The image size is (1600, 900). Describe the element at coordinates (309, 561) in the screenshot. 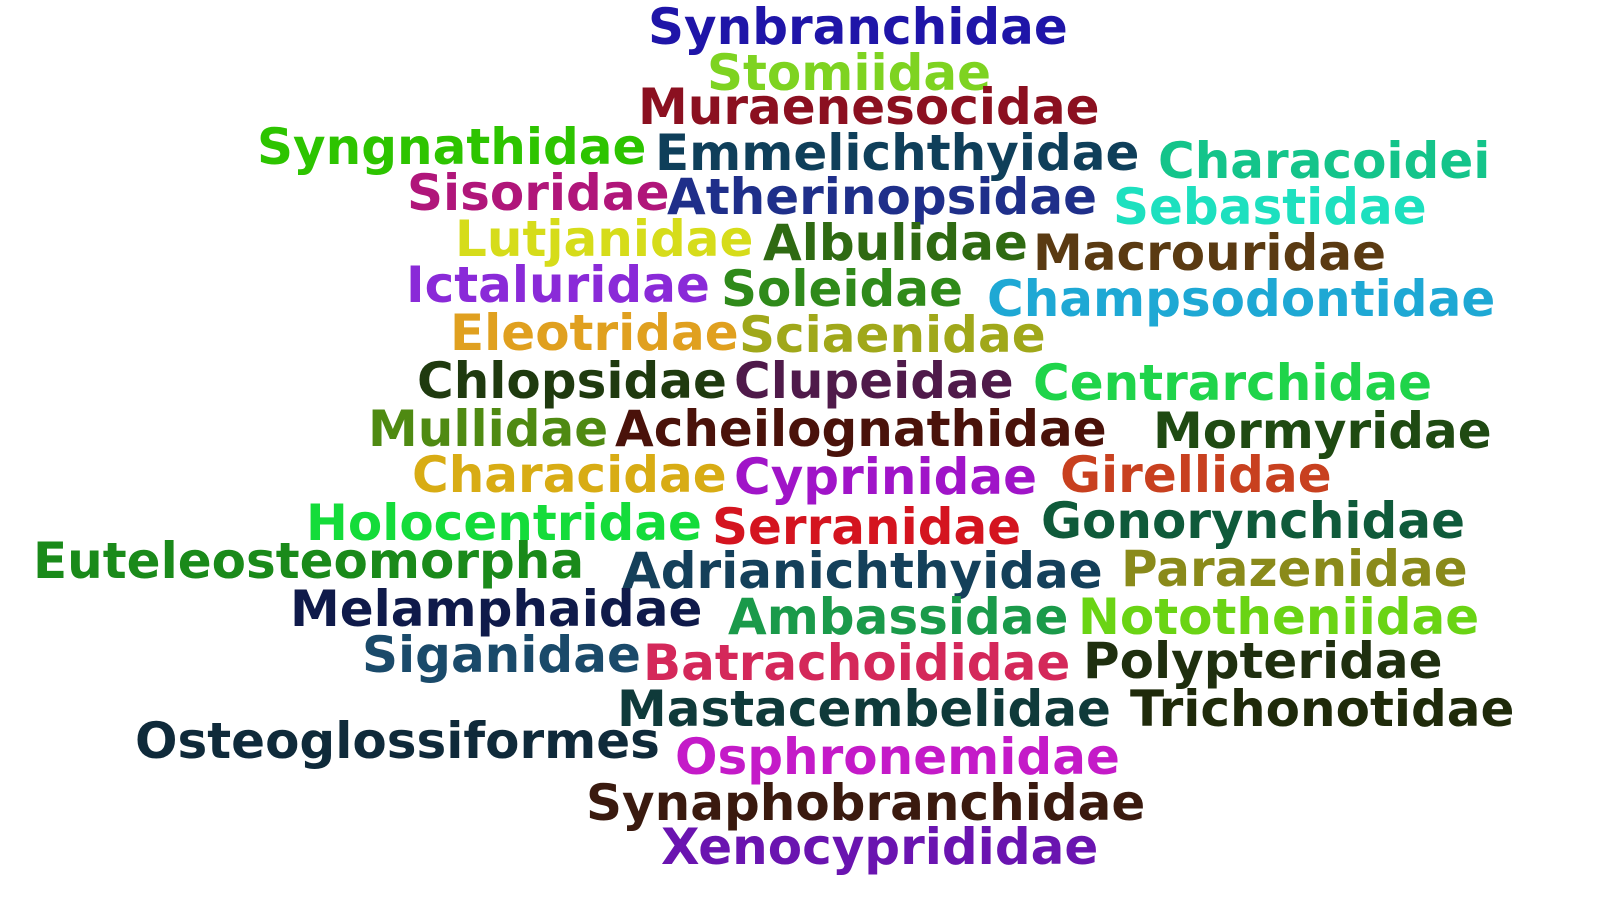

I see `word-euteleosteomorpha: Euteleosteomorpha` at that location.